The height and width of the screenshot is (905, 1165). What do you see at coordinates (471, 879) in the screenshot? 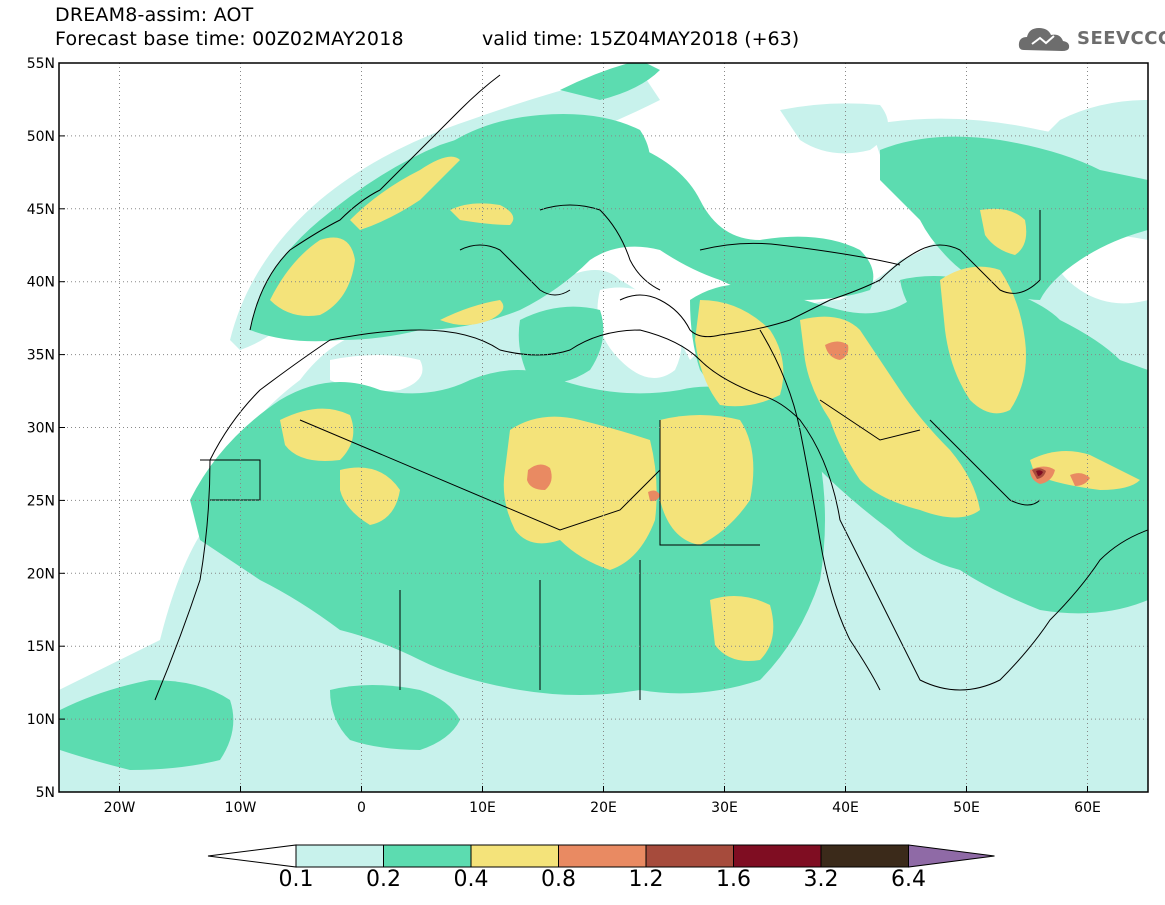
I see `colorbar-label: 0.4` at bounding box center [471, 879].